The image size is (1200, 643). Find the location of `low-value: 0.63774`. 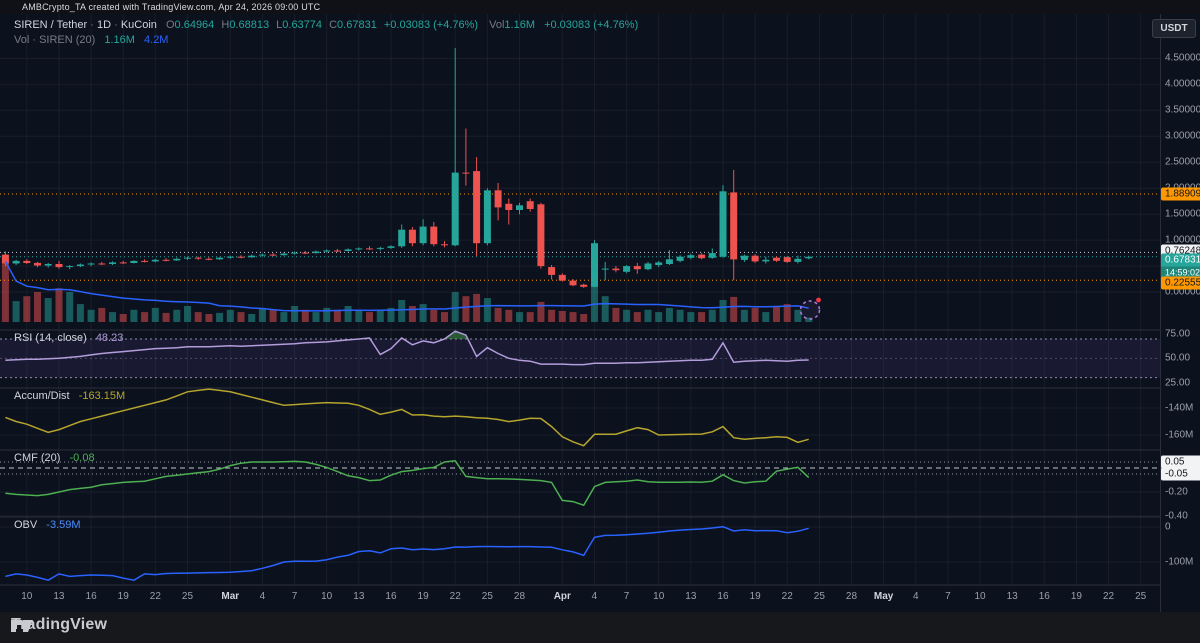

low-value: 0.63774 is located at coordinates (302, 25).